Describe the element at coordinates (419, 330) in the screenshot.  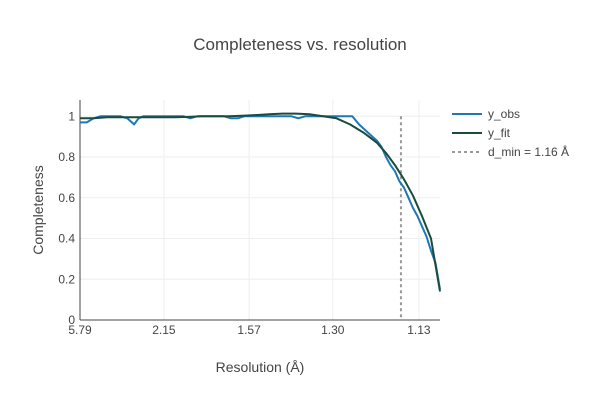
I see `x-tick-label: 1.13` at that location.